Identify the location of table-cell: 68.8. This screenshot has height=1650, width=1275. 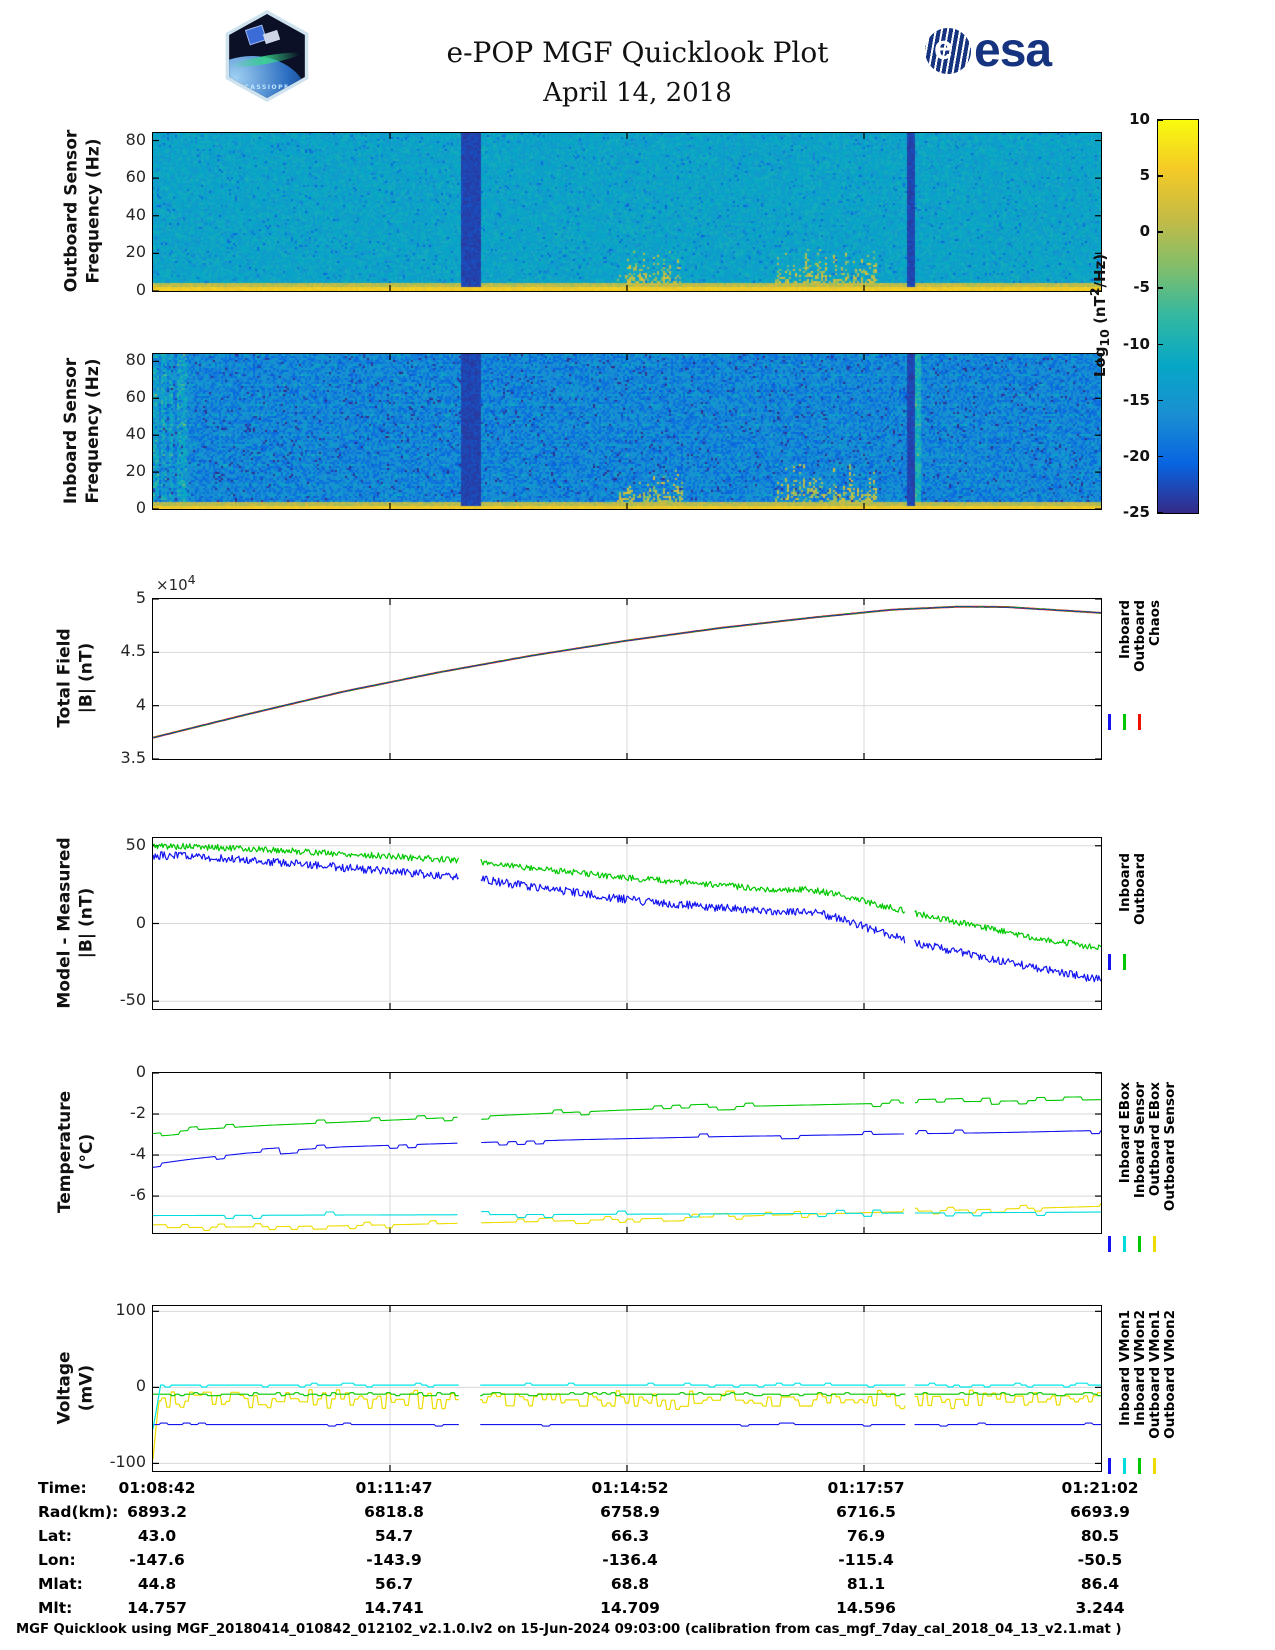
(630, 1584).